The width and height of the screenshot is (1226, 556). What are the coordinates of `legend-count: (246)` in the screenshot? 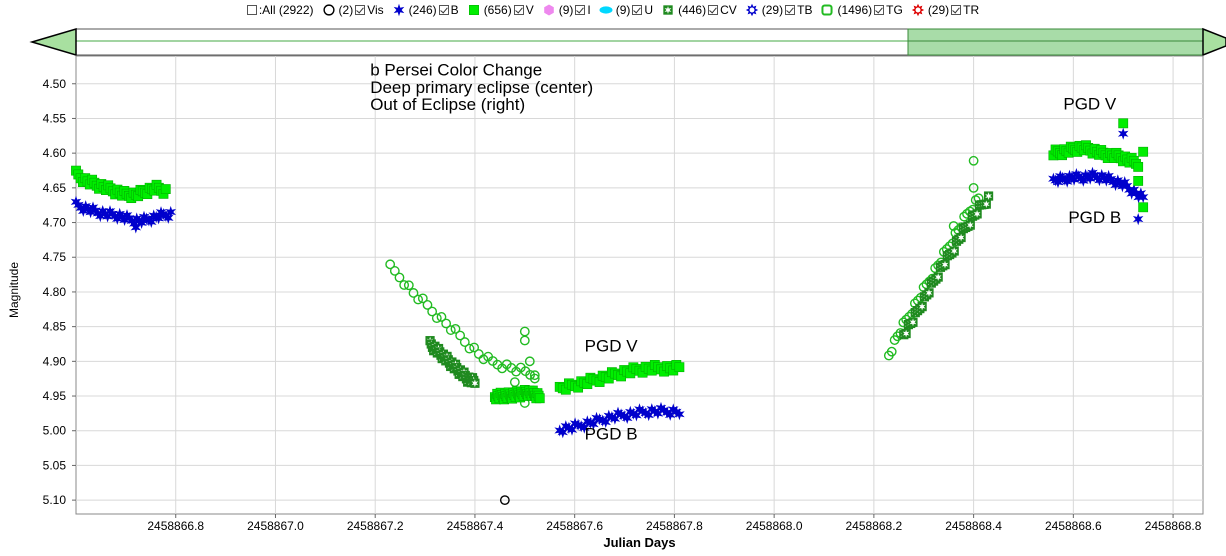 It's located at (422, 10).